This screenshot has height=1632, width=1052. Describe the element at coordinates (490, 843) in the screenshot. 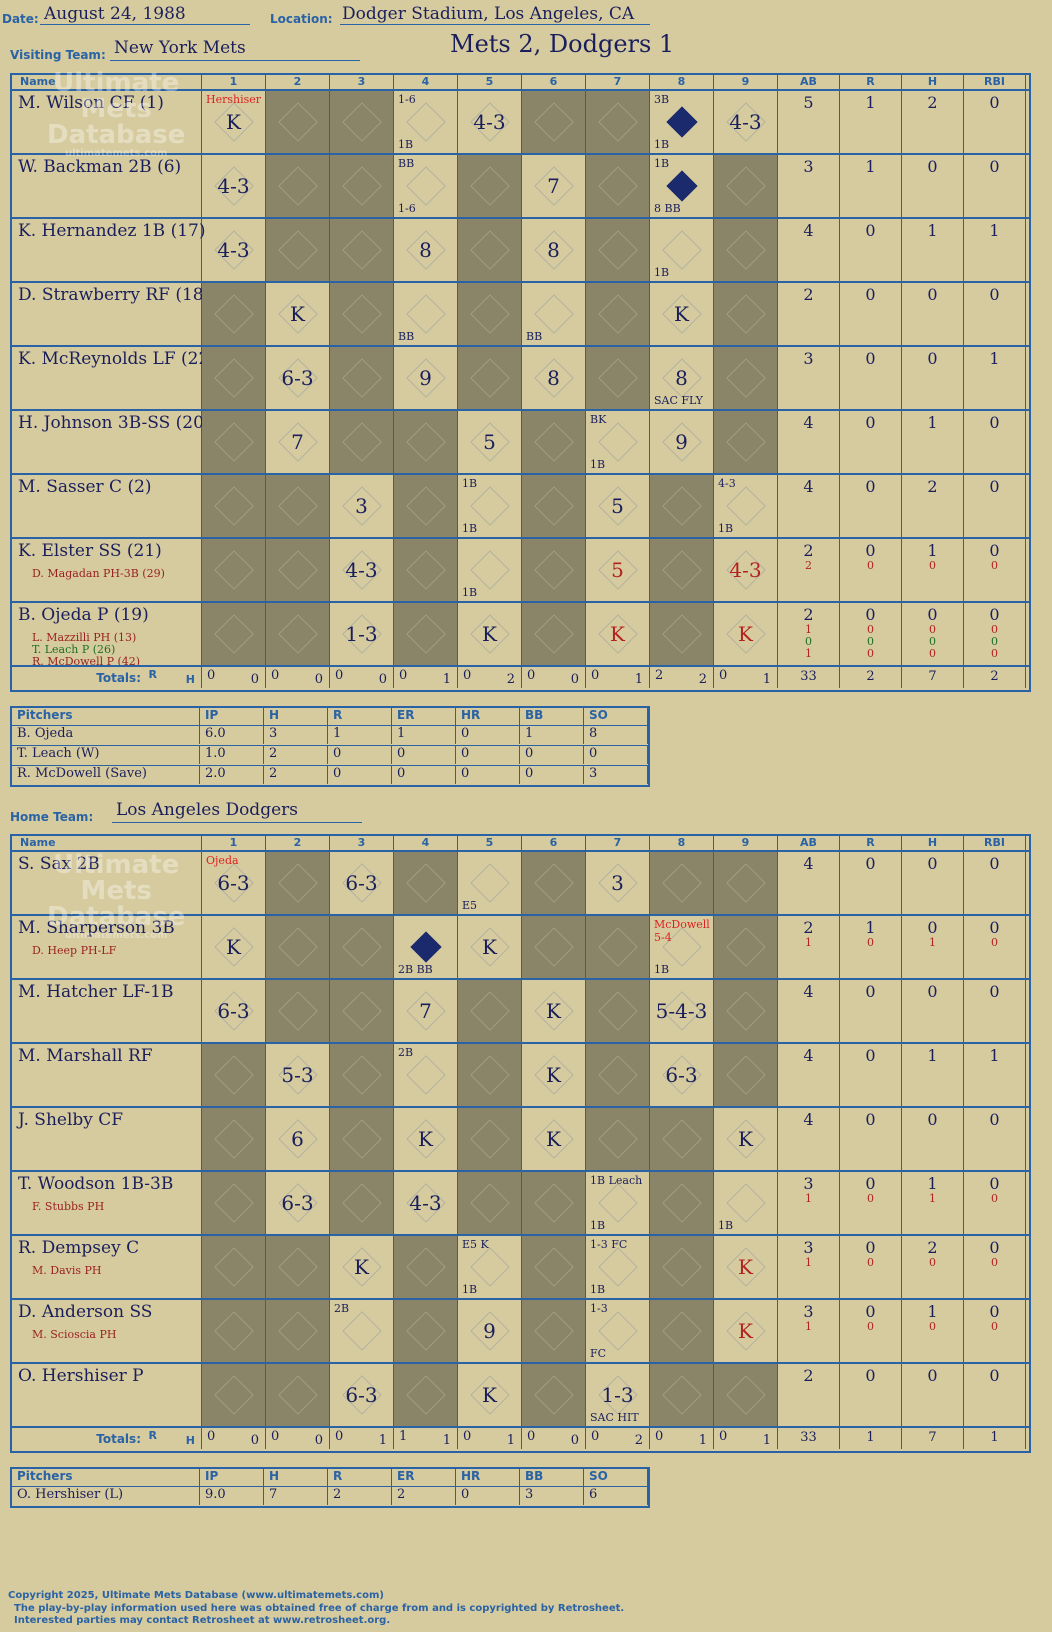

I see `column-header-5: 5` at that location.